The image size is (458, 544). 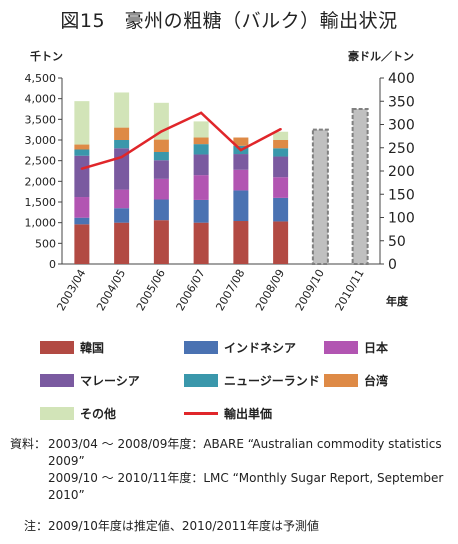 What do you see at coordinates (28, 444) in the screenshot?
I see `note-label: 資料：` at bounding box center [28, 444].